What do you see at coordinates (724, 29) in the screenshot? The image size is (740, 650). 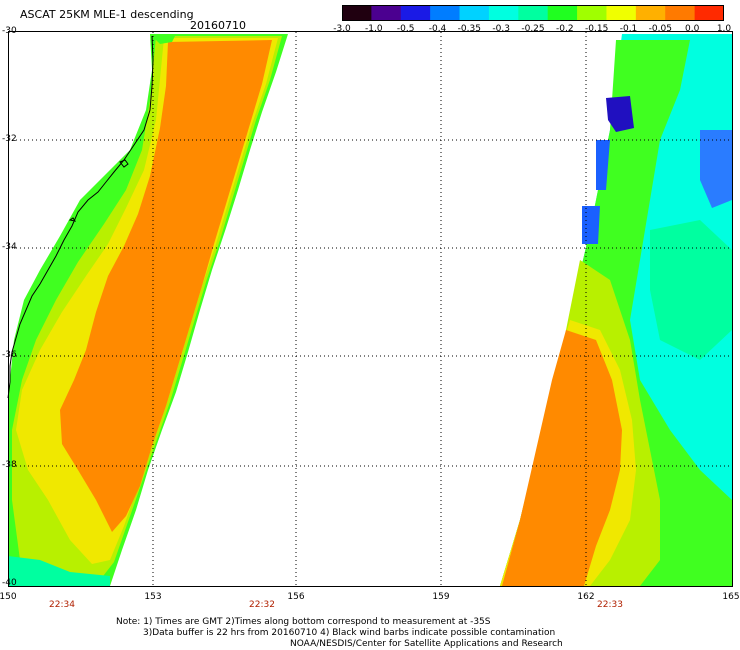 I see `colorbar-tick-label: 1.0` at bounding box center [724, 29].